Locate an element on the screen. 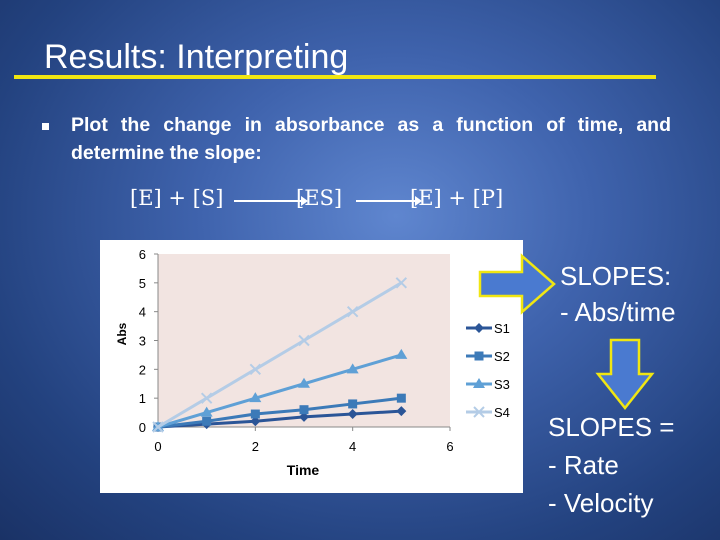 The height and width of the screenshot is (540, 720). y-tick-label: 1 is located at coordinates (142, 398).